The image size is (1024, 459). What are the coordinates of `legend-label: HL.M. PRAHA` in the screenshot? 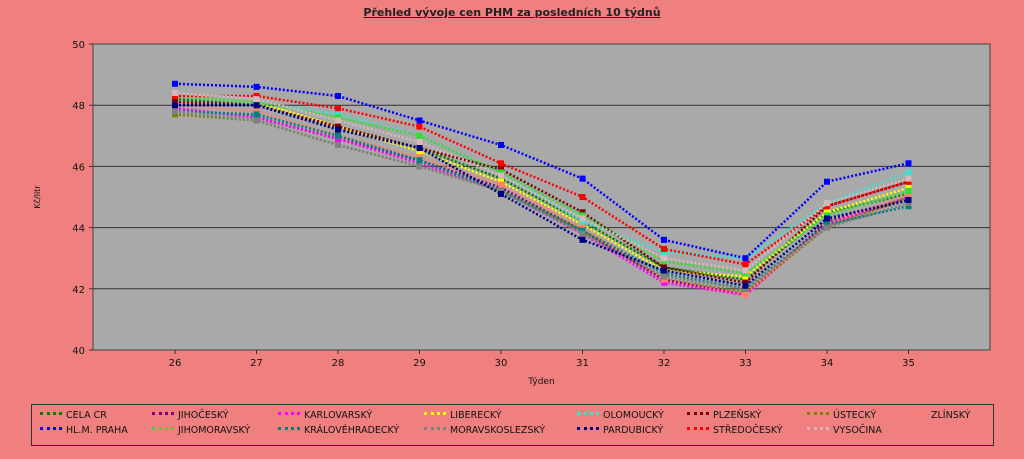 It's located at (97, 430).